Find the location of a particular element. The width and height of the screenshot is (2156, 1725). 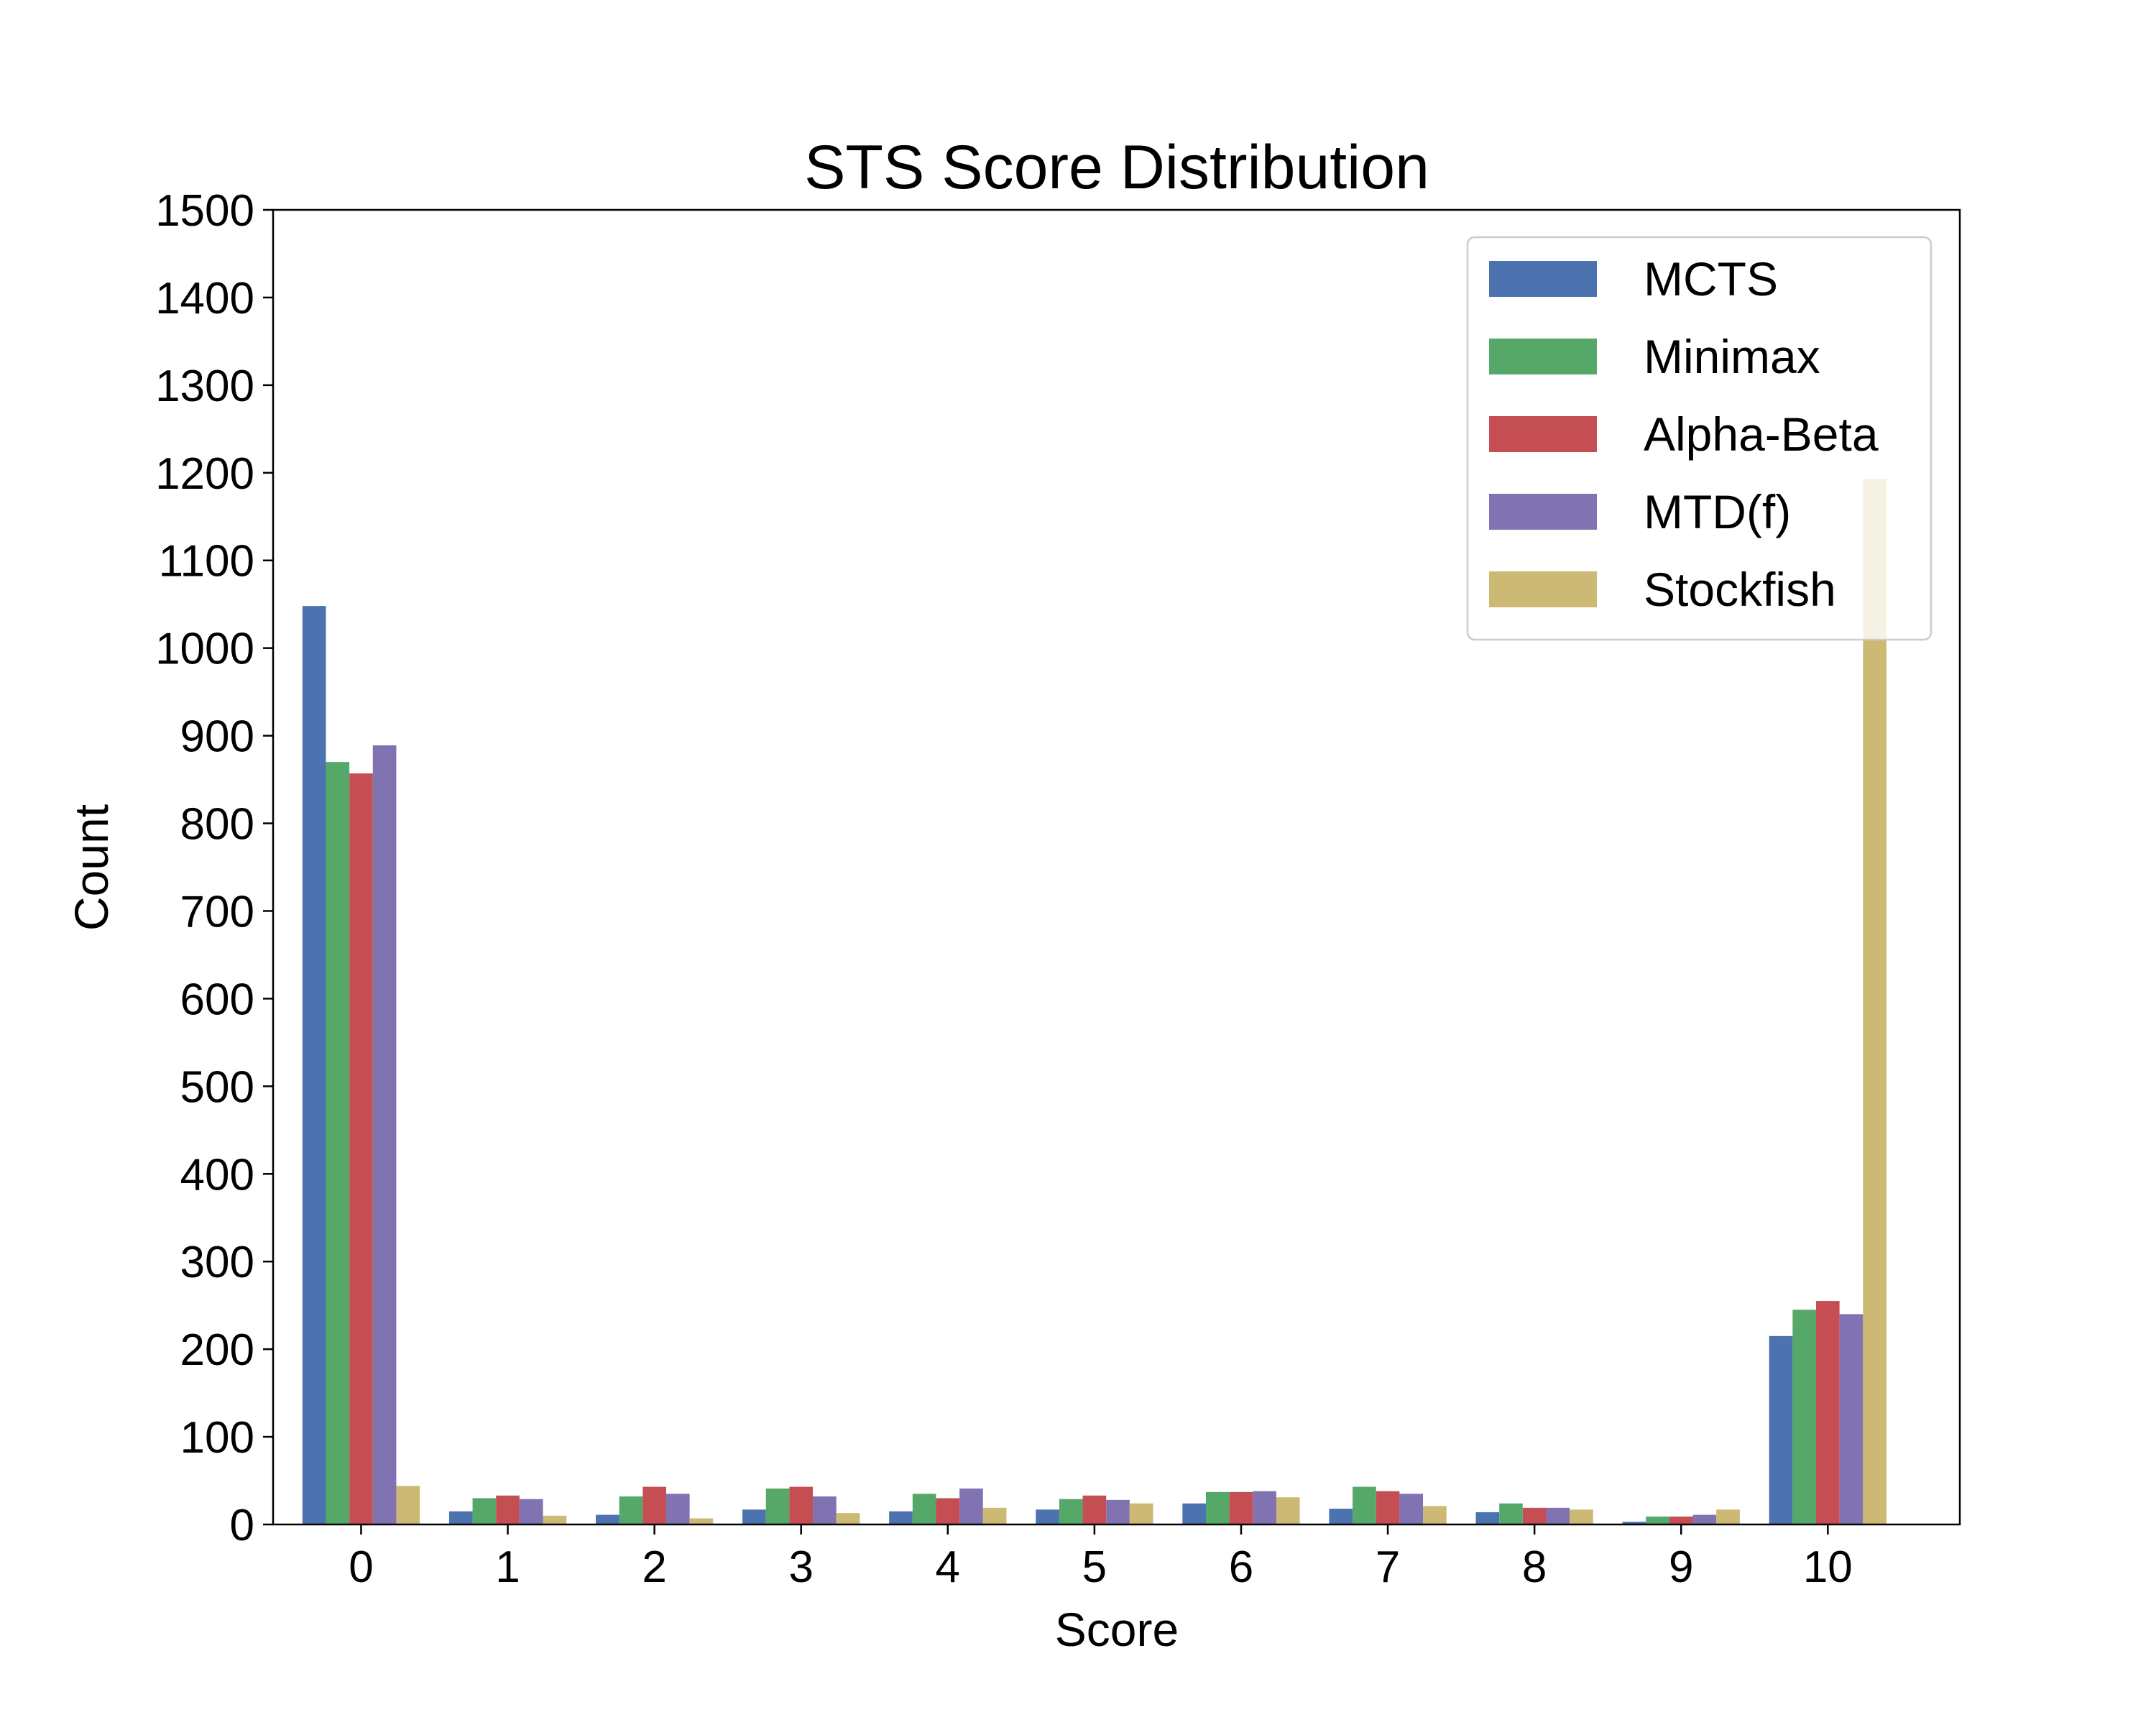

x-tick-label: 10 is located at coordinates (1828, 1567).